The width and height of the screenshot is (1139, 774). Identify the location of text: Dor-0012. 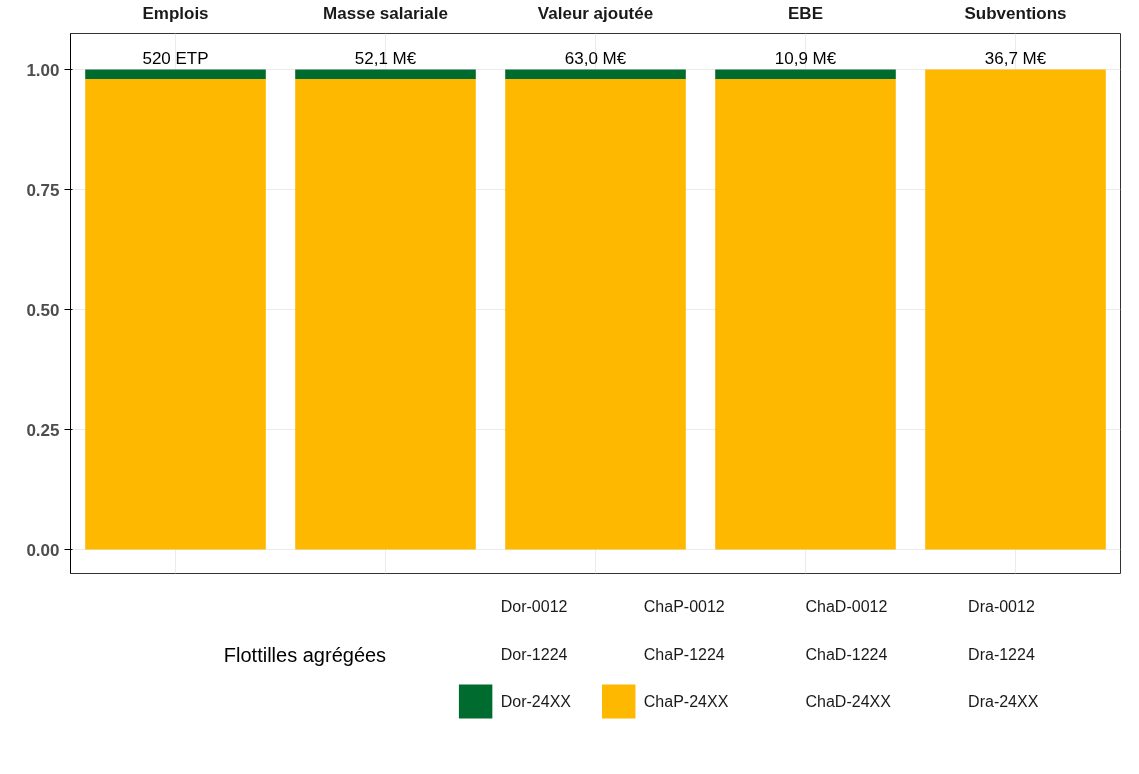
(534, 606).